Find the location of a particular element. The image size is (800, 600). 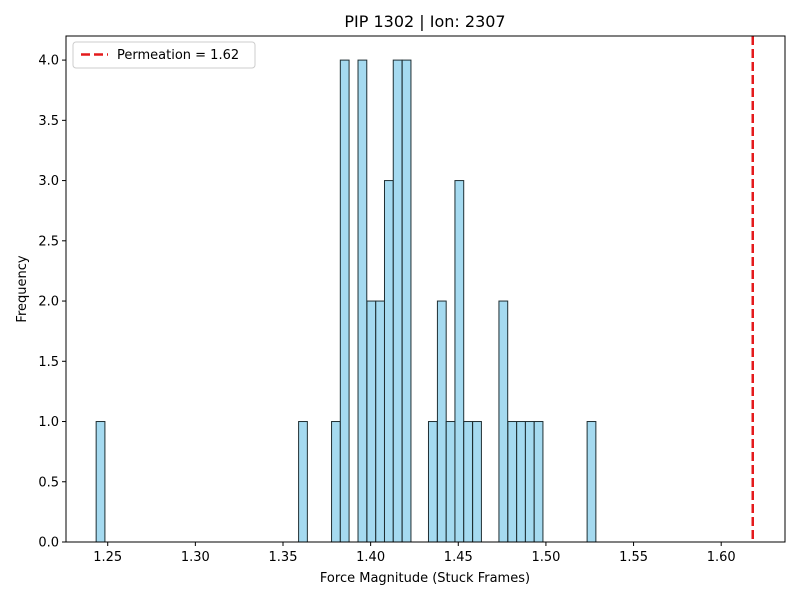

x-tick-label: 1.40 is located at coordinates (370, 557).